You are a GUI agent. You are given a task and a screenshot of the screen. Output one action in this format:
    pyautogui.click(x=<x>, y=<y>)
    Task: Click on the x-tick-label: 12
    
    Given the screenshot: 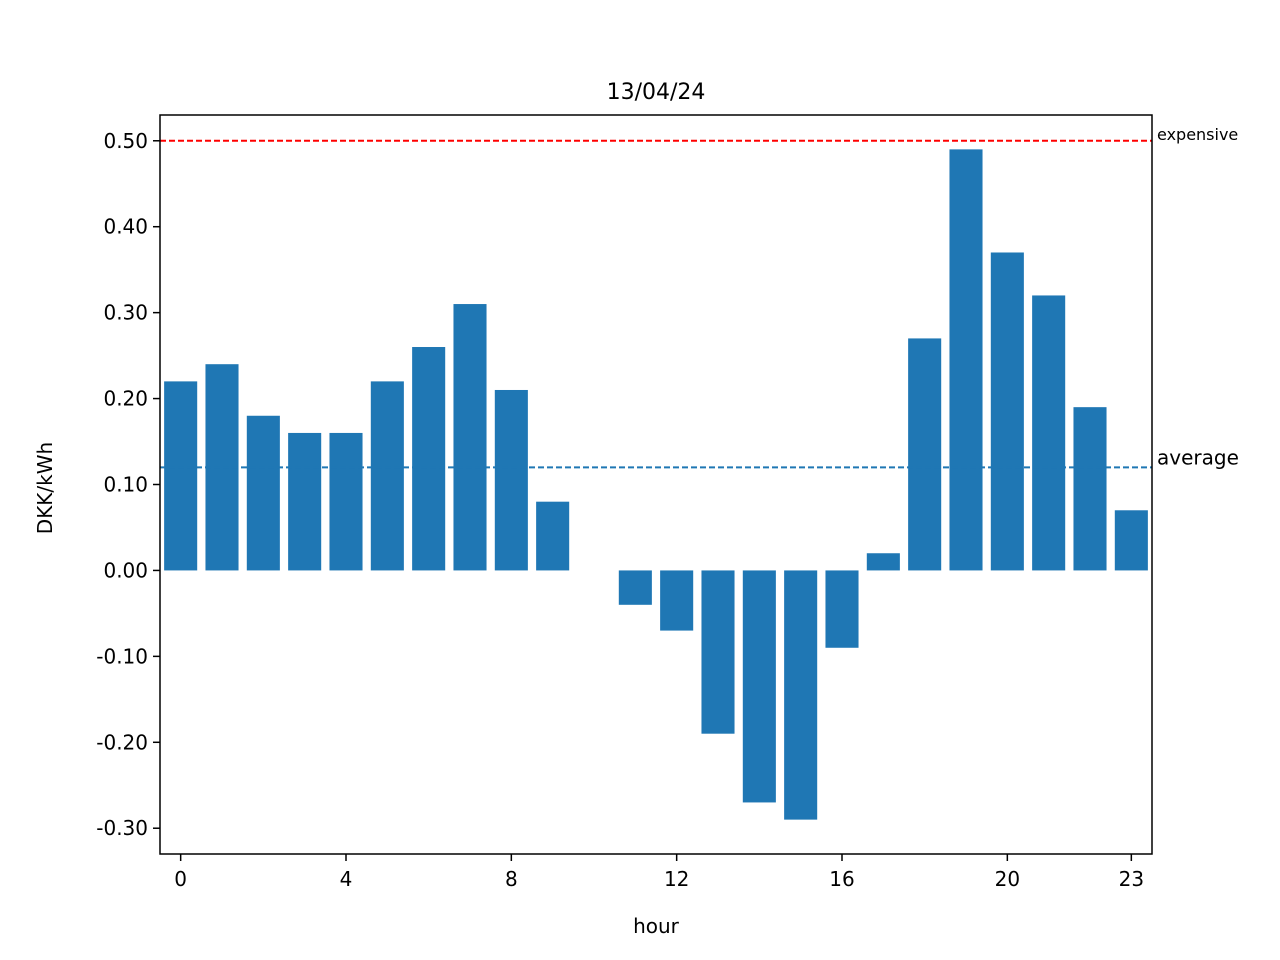 What is the action you would take?
    pyautogui.click(x=676, y=879)
    